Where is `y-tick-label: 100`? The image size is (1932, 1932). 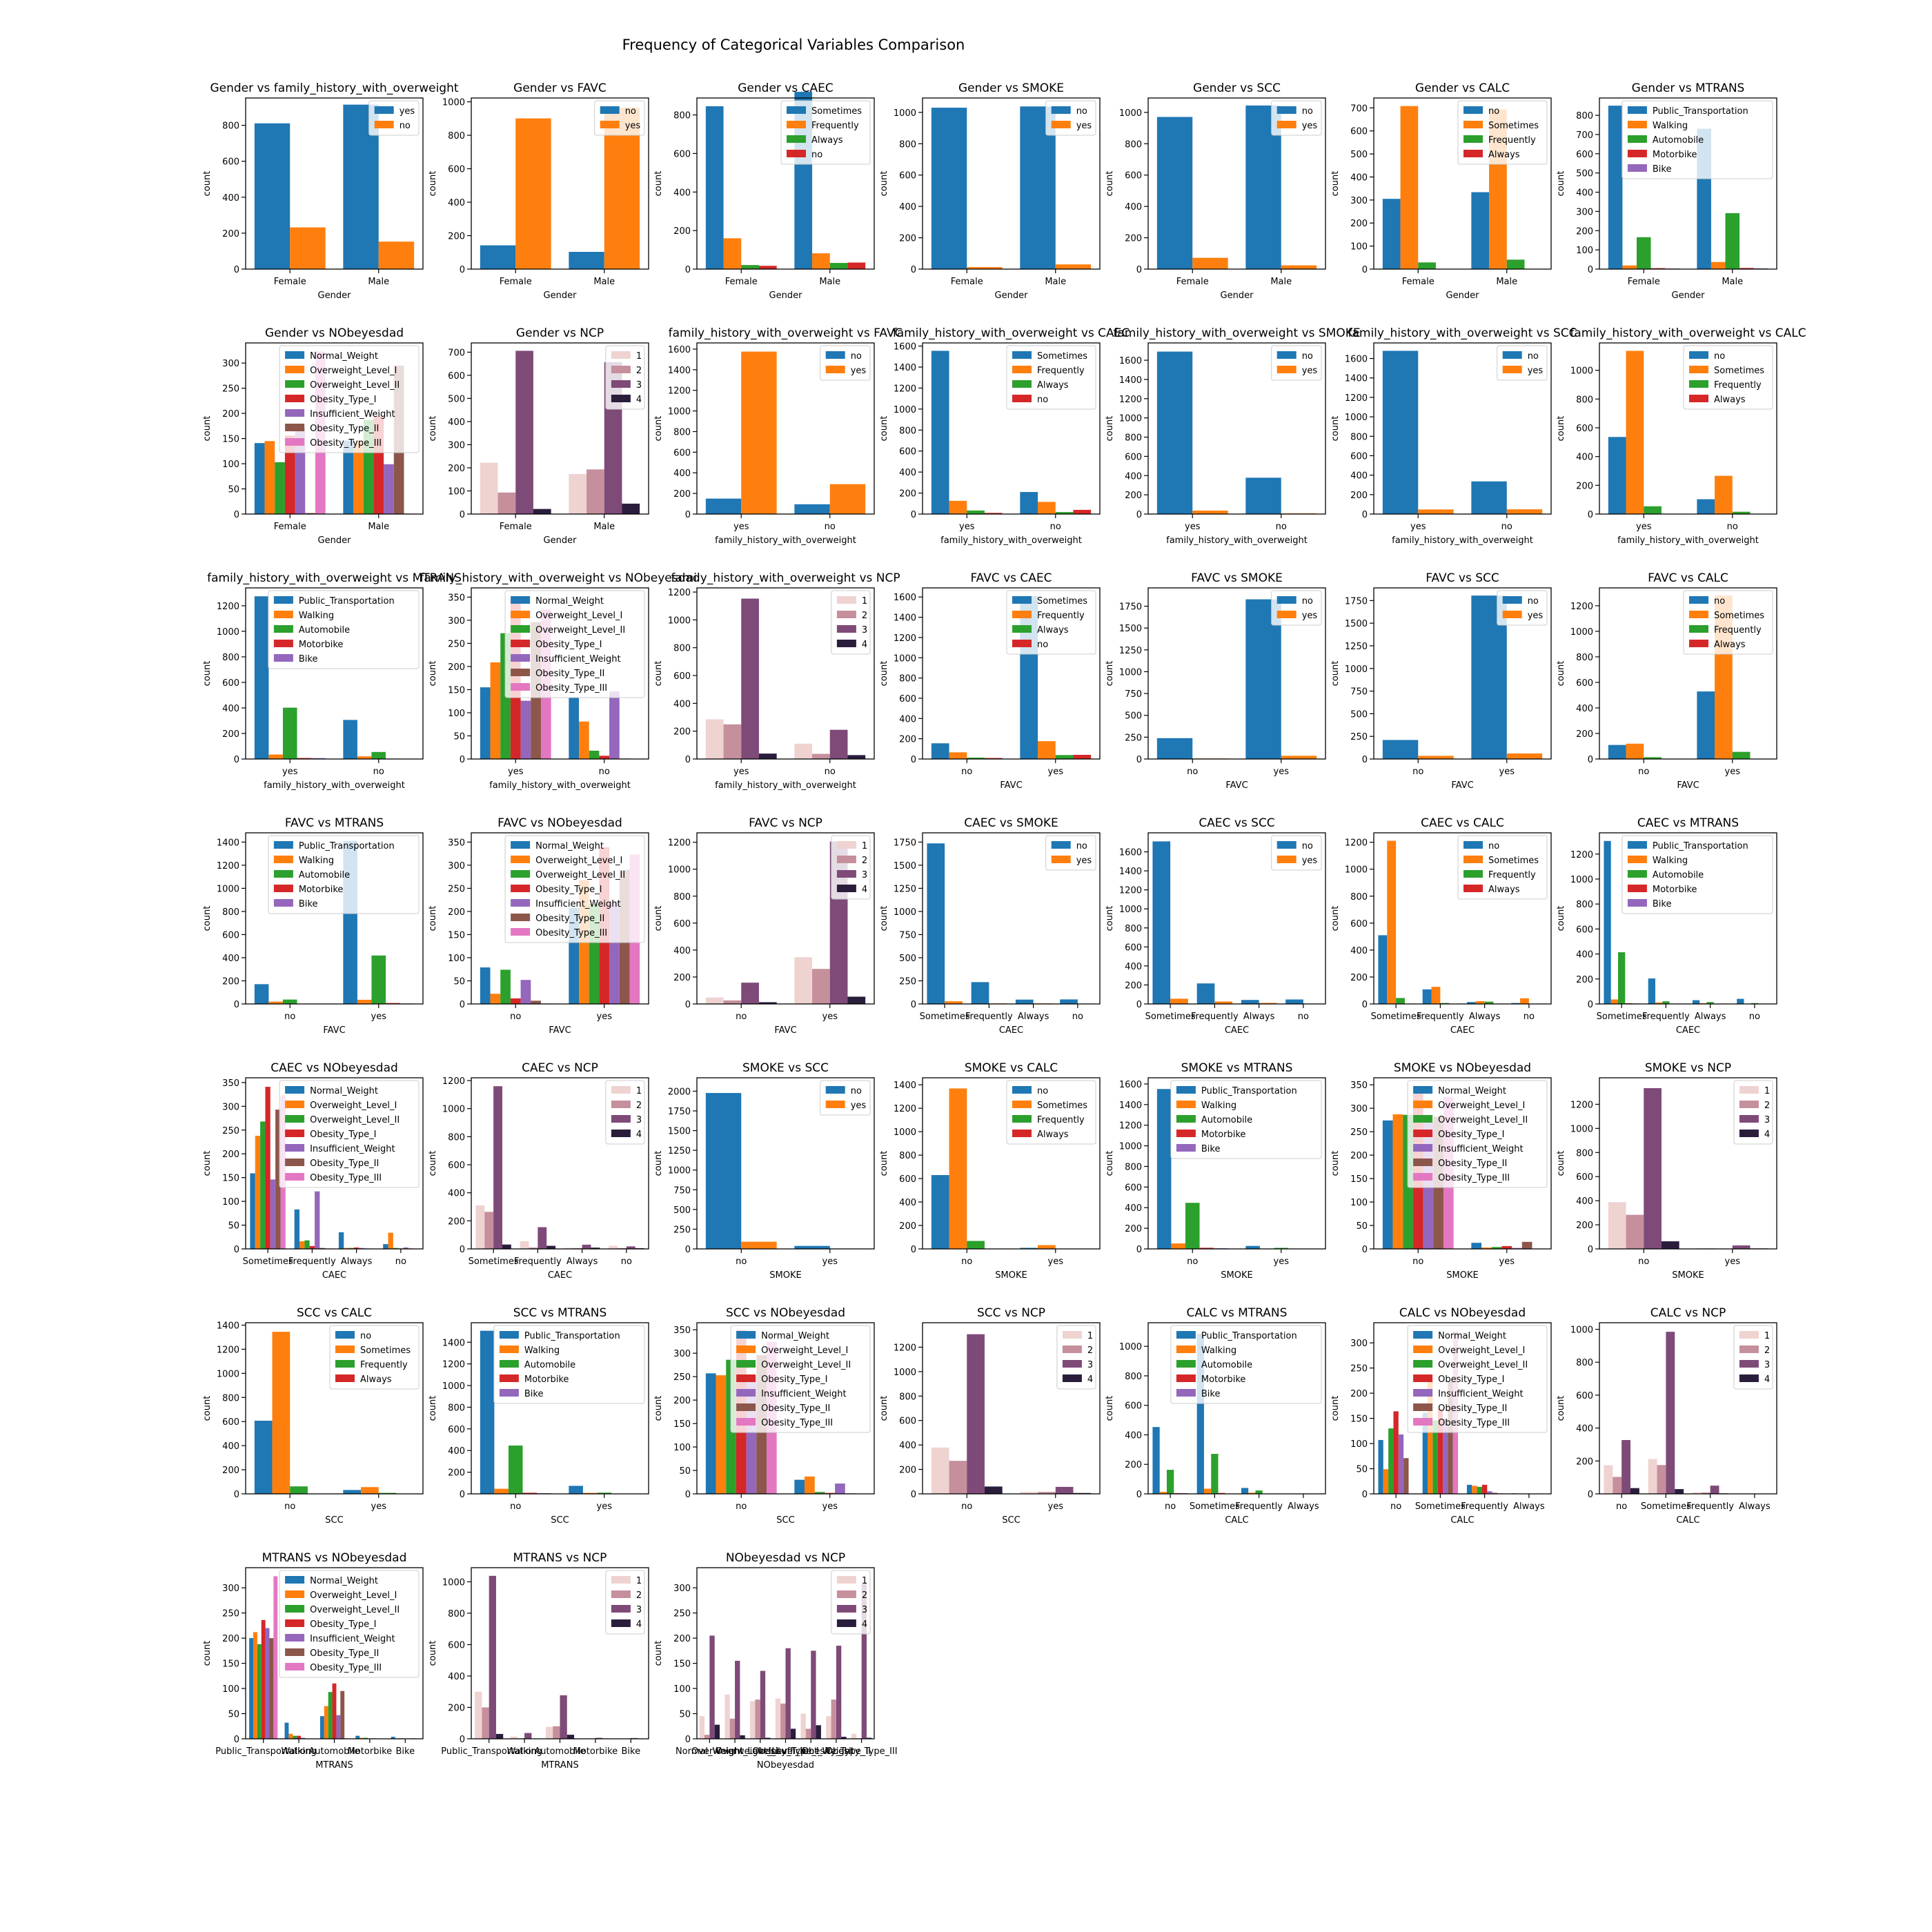
y-tick-label: 100 is located at coordinates (230, 1689).